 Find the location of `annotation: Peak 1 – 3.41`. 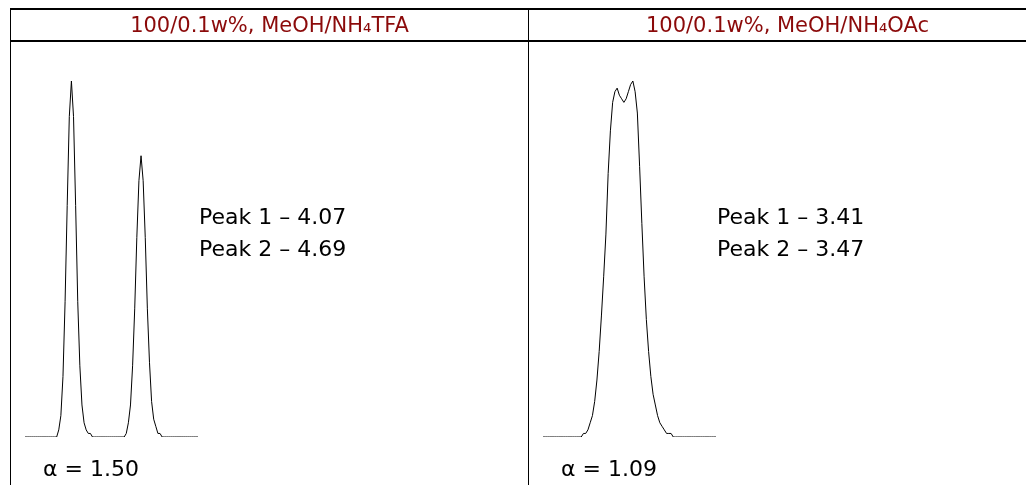

annotation: Peak 1 – 3.41 is located at coordinates (791, 217).